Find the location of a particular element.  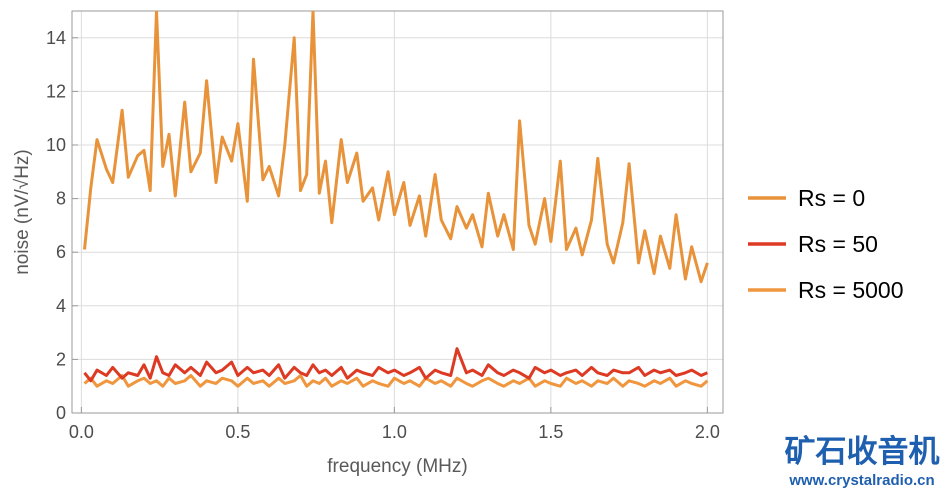

y-axis-ticks: 0 2 4 6 8 10 12 14 is located at coordinates (62, 225).